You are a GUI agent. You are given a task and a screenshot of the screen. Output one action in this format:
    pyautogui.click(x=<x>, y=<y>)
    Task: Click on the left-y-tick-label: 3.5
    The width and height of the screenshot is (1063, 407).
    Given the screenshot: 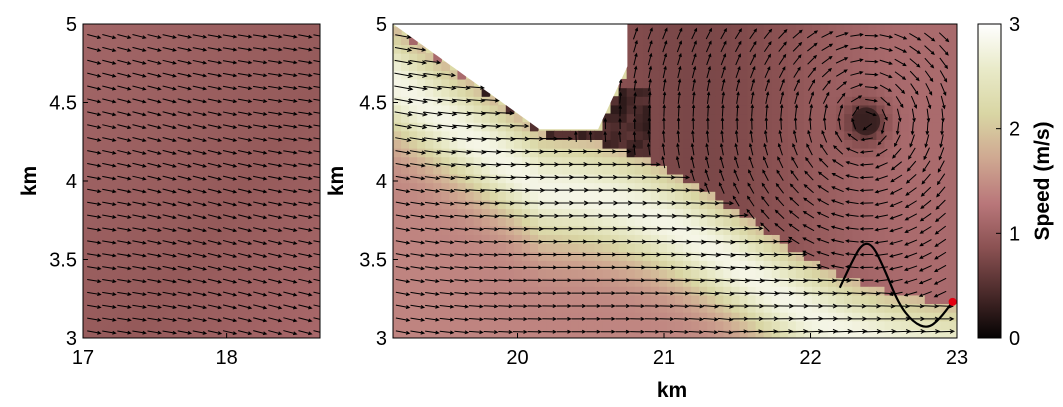 What is the action you would take?
    pyautogui.click(x=63, y=261)
    